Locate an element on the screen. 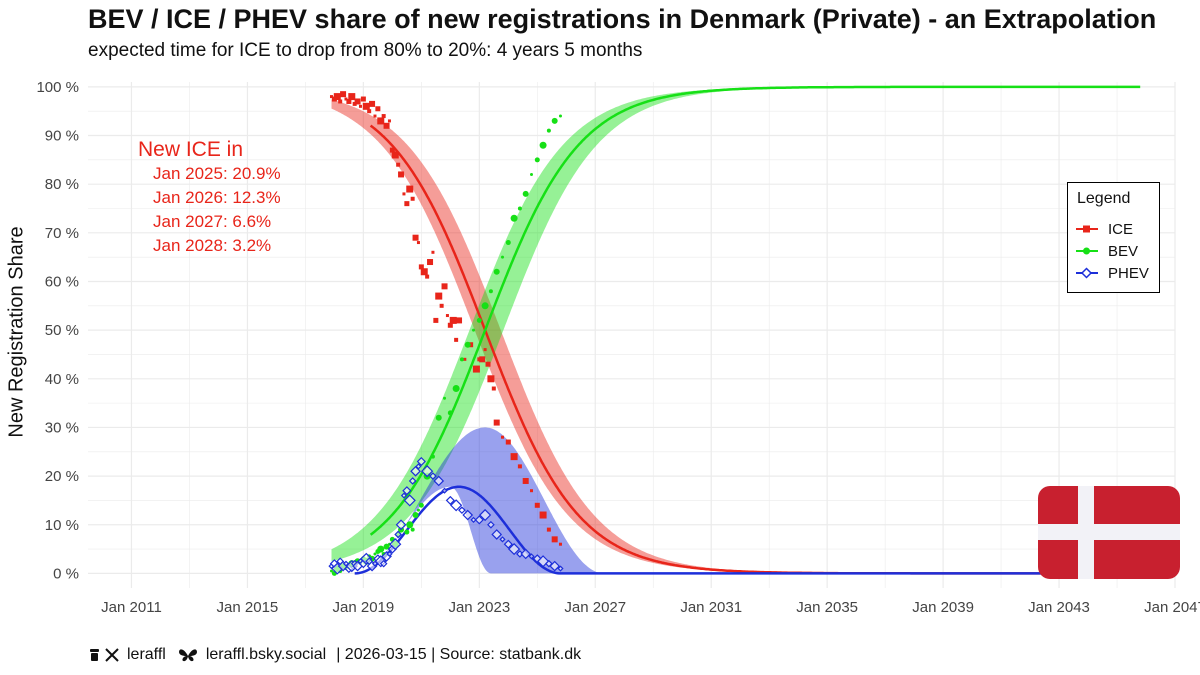 Image resolution: width=1200 pixels, height=675 pixels. legend: Legend ICE BEV PHEV is located at coordinates (1113, 237).